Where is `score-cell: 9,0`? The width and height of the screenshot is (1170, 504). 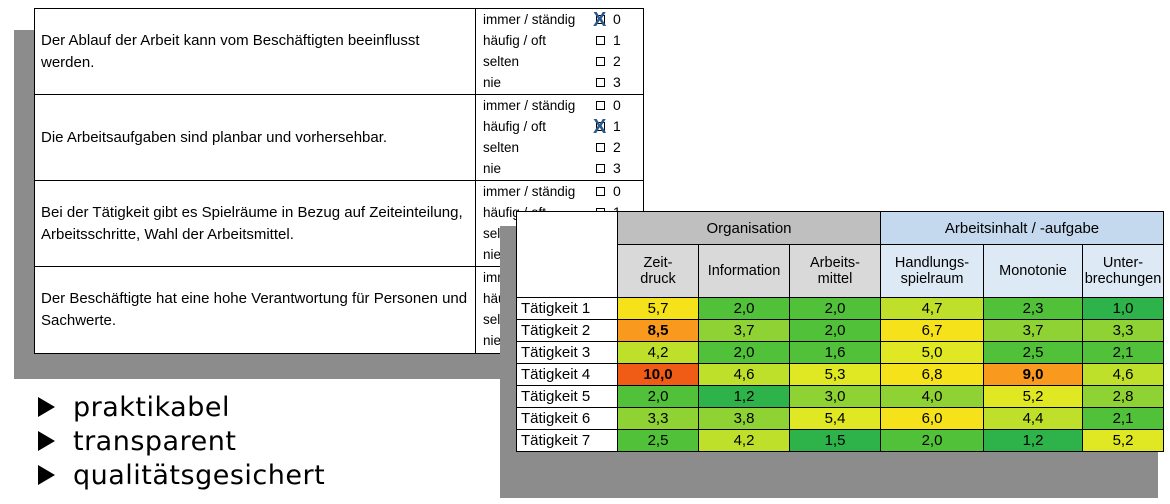
score-cell: 9,0 is located at coordinates (1033, 374).